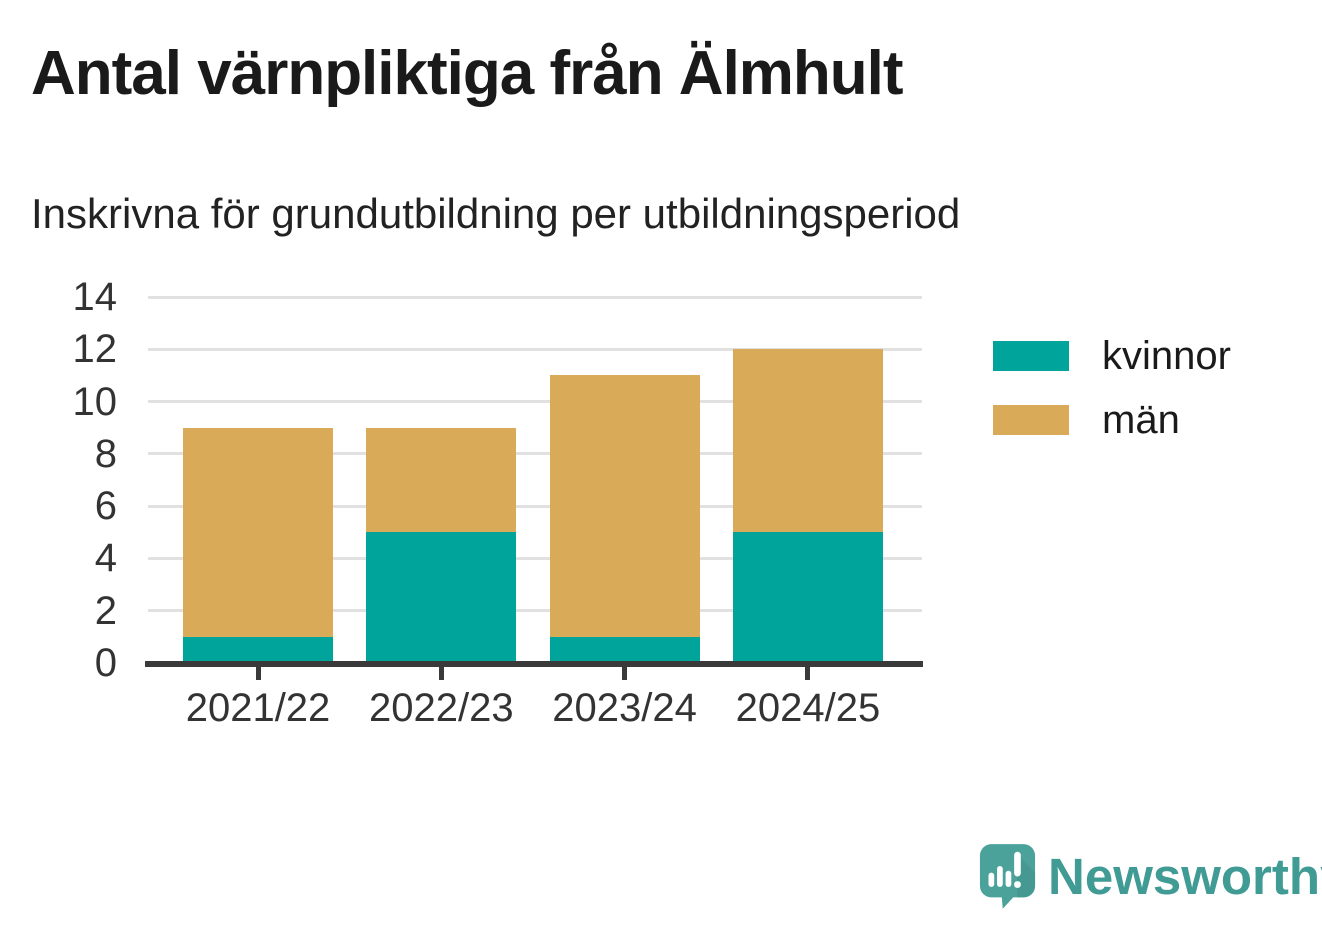 The height and width of the screenshot is (939, 1322). What do you see at coordinates (441, 708) in the screenshot?
I see `x-axis-label-2022-23: 2022/23` at bounding box center [441, 708].